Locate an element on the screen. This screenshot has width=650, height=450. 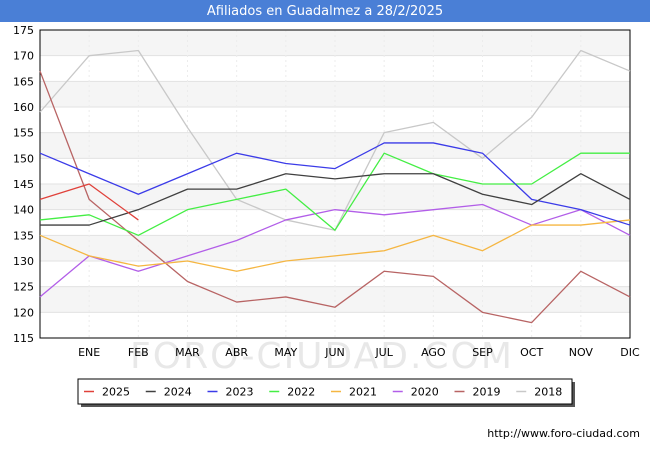
legend-label-2020: 2020 is located at coordinates (425, 392).